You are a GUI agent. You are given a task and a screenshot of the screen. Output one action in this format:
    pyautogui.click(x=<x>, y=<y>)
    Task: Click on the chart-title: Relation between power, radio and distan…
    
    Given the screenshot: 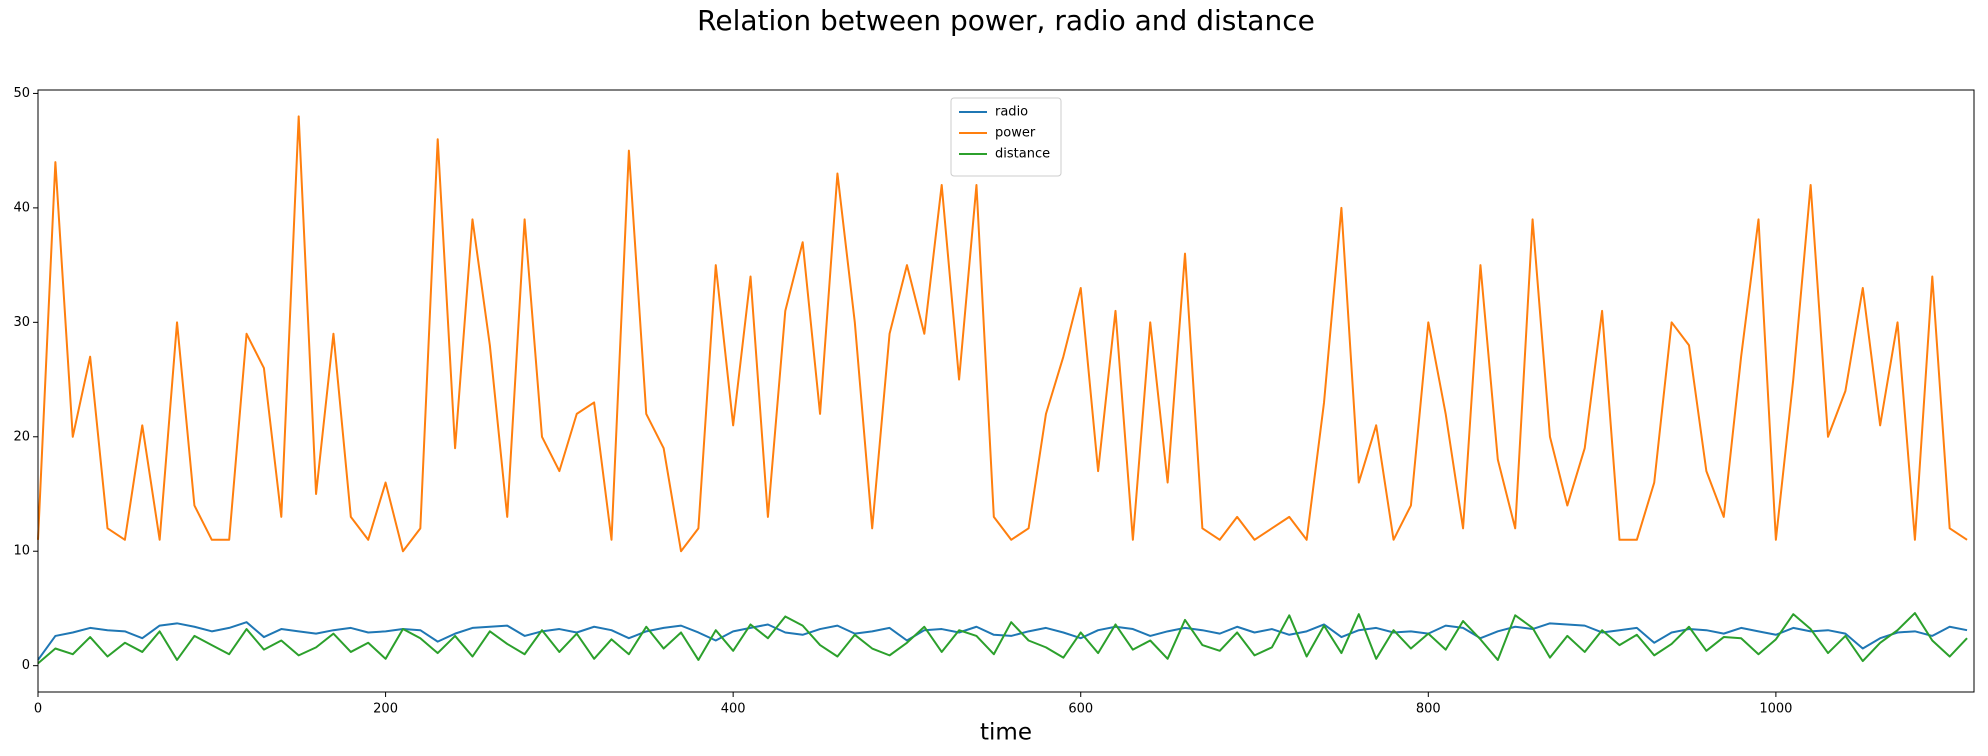 What is the action you would take?
    pyautogui.click(x=1006, y=20)
    